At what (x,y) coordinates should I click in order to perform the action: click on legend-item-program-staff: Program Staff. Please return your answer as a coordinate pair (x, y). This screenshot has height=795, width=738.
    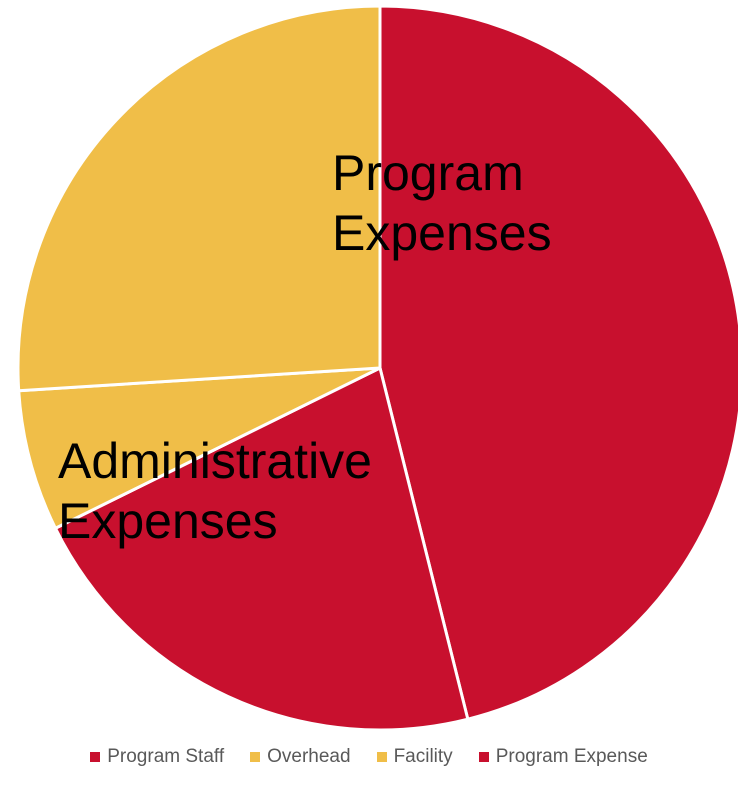
    Looking at the image, I should click on (157, 757).